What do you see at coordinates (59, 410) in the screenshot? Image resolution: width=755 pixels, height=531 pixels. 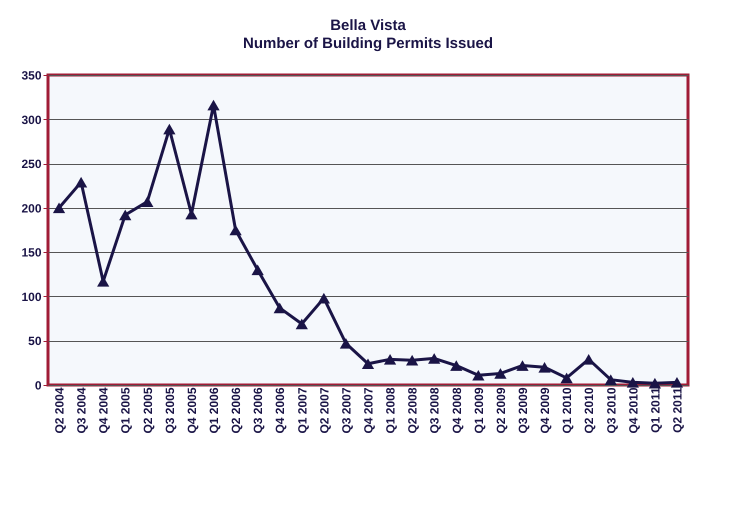 I see `x-tick-label: Q2 2004` at bounding box center [59, 410].